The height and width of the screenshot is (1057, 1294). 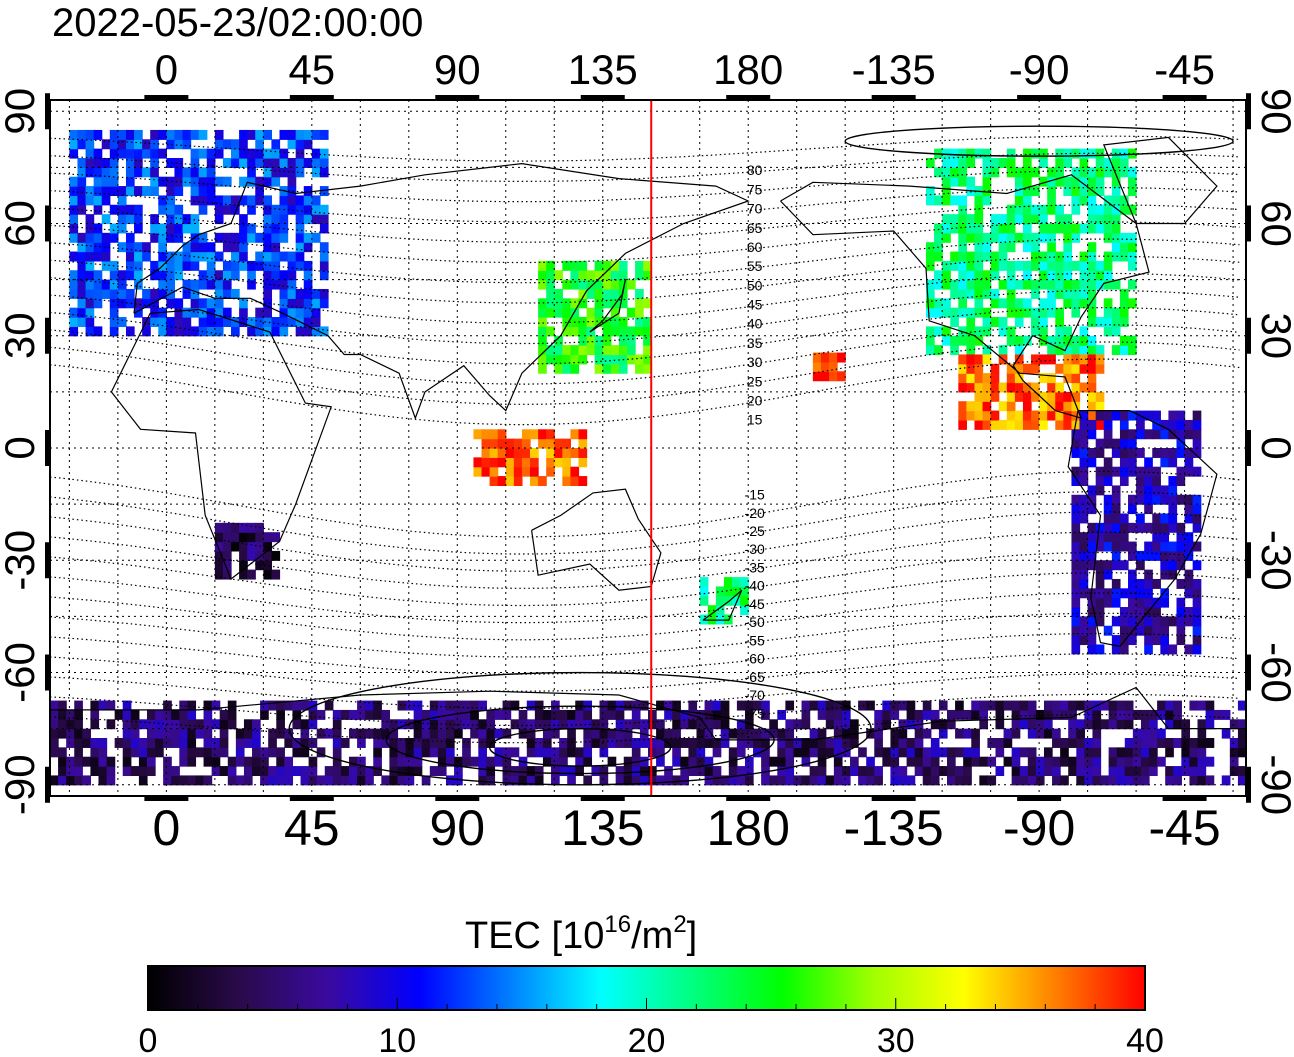 What do you see at coordinates (685, 69) in the screenshot?
I see `top-longitude-labels: 0 45 90 135 180 -135 -90 -45` at bounding box center [685, 69].